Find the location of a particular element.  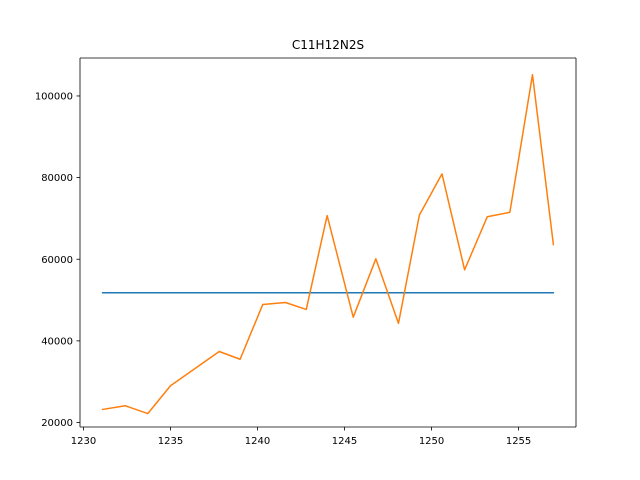

x-tick-label: 1230 is located at coordinates (83, 441).